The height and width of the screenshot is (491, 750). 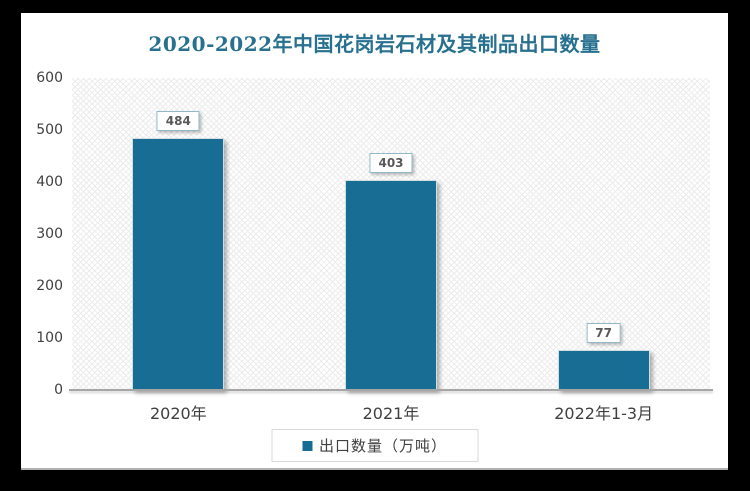 I want to click on x-axis-label: 2020年, so click(x=178, y=413).